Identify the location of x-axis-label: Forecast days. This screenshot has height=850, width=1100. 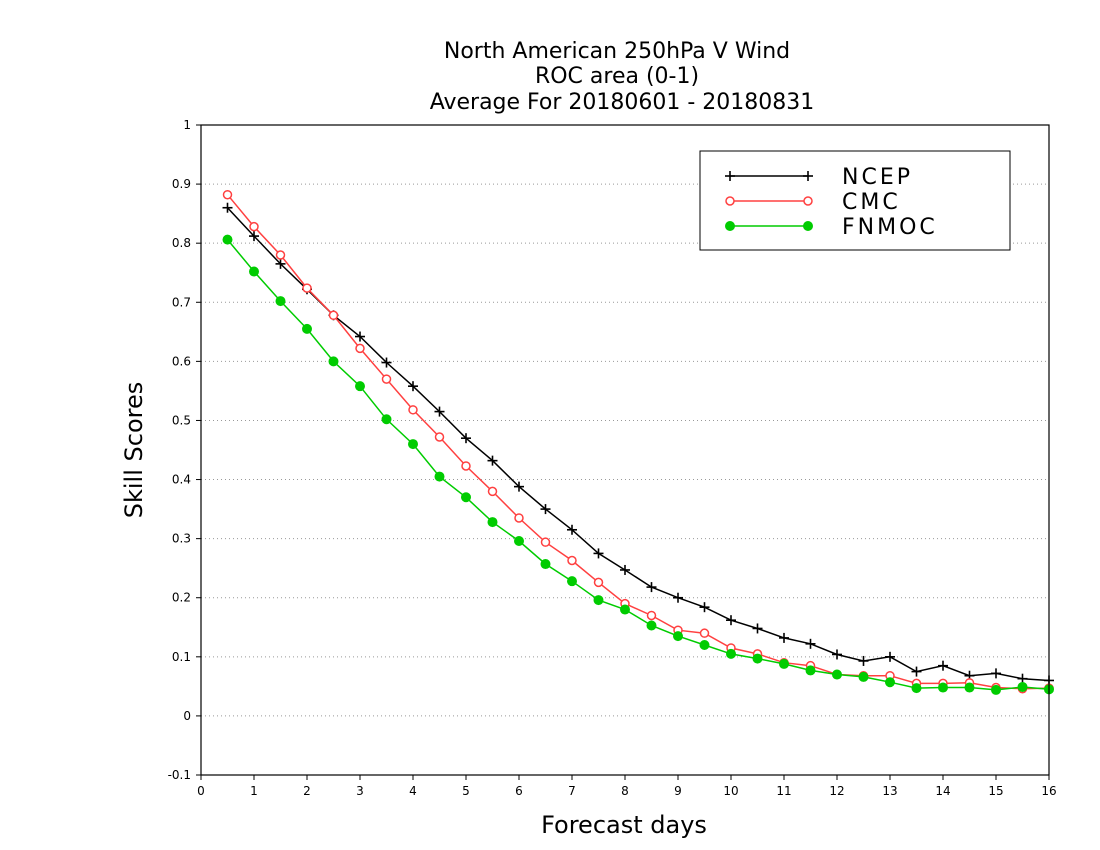
(624, 825).